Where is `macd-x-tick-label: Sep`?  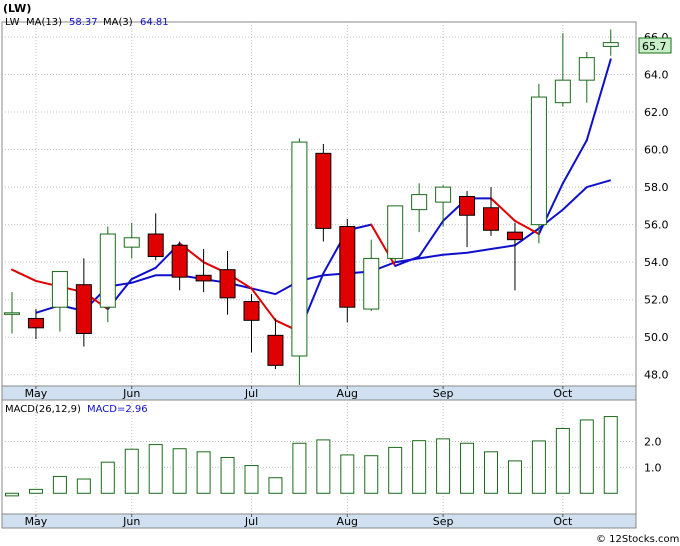 macd-x-tick-label: Sep is located at coordinates (443, 521).